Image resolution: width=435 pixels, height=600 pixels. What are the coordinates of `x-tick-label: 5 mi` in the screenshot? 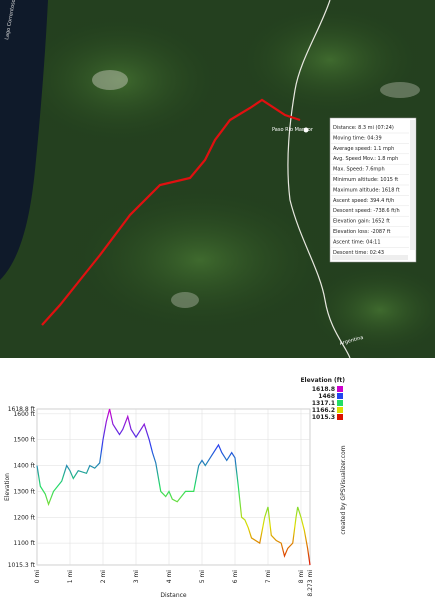 It's located at (202, 577).